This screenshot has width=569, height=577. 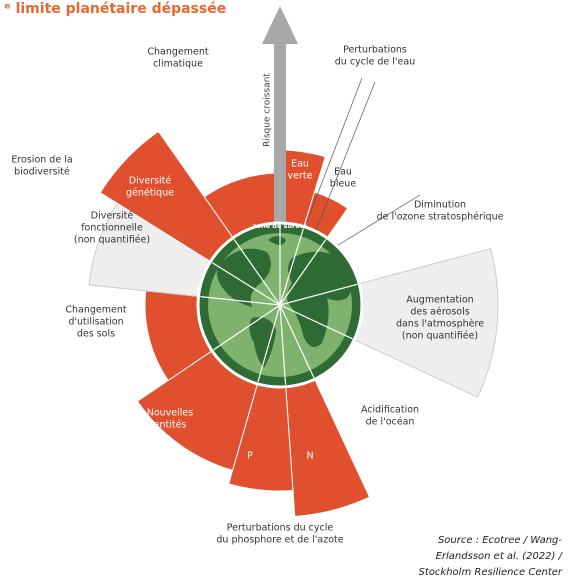 What do you see at coordinates (500, 556) in the screenshot?
I see `source: Erlandsson et al. (2022) /` at bounding box center [500, 556].